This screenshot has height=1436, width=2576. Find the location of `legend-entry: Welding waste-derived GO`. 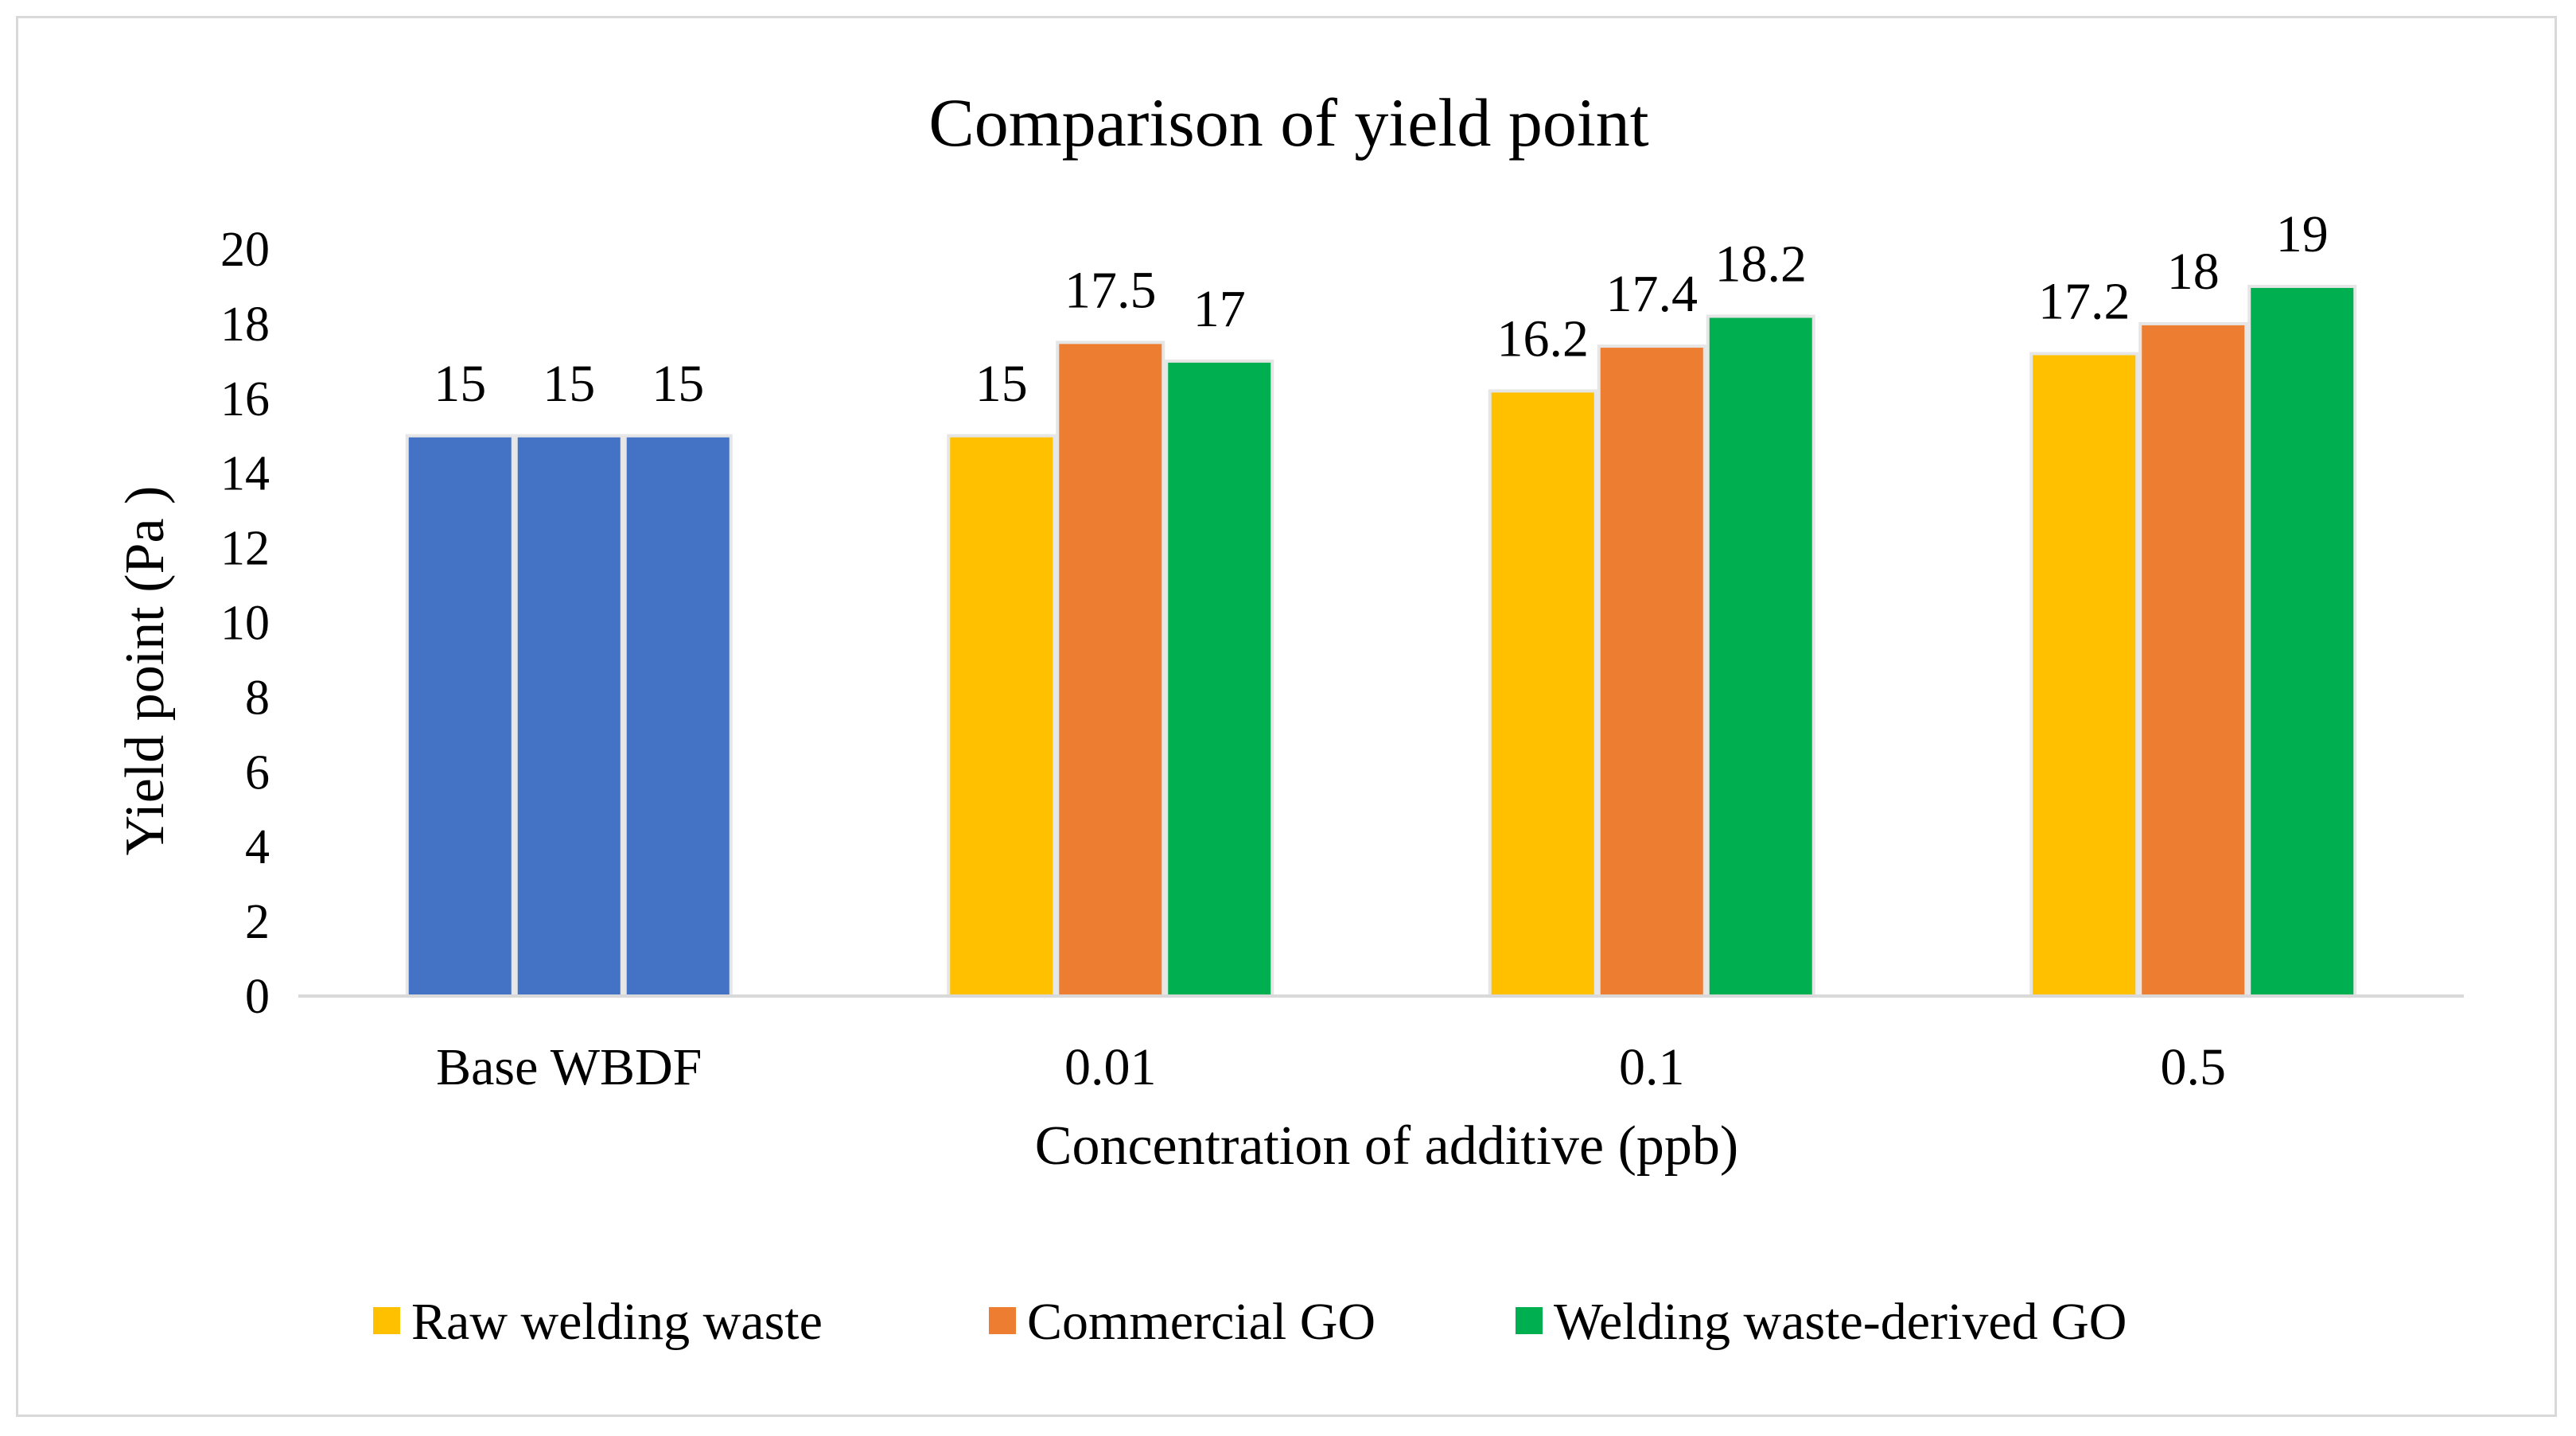

legend-entry: Welding waste-derived GO is located at coordinates (1841, 1322).